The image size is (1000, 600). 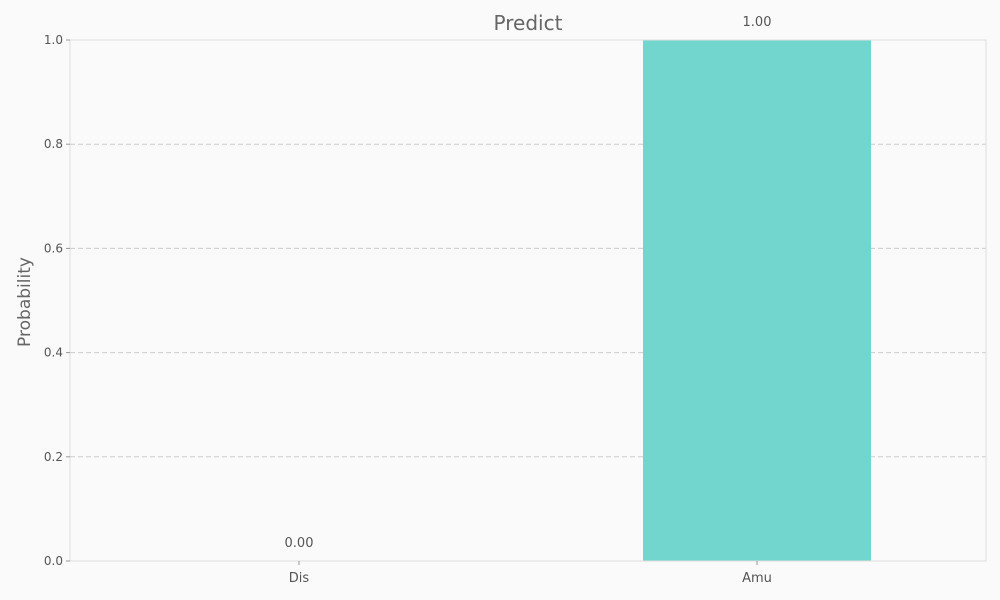 I want to click on bar-value-label: 0.00, so click(x=299, y=543).